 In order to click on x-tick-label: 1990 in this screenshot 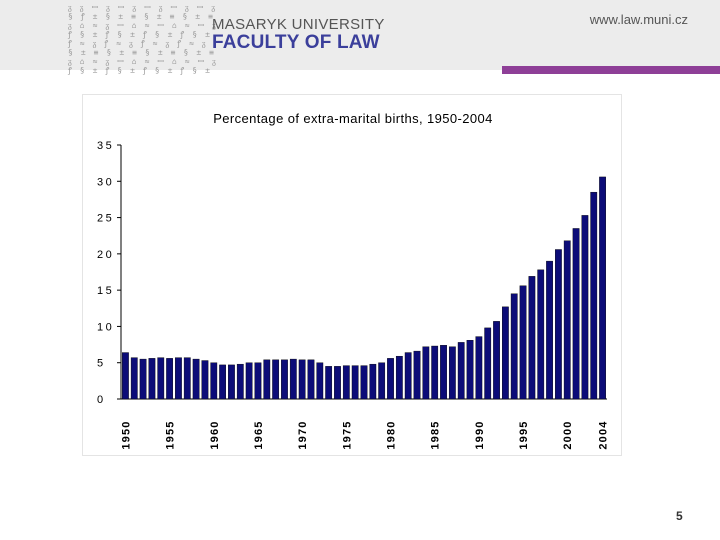, I will do `click(480, 434)`.